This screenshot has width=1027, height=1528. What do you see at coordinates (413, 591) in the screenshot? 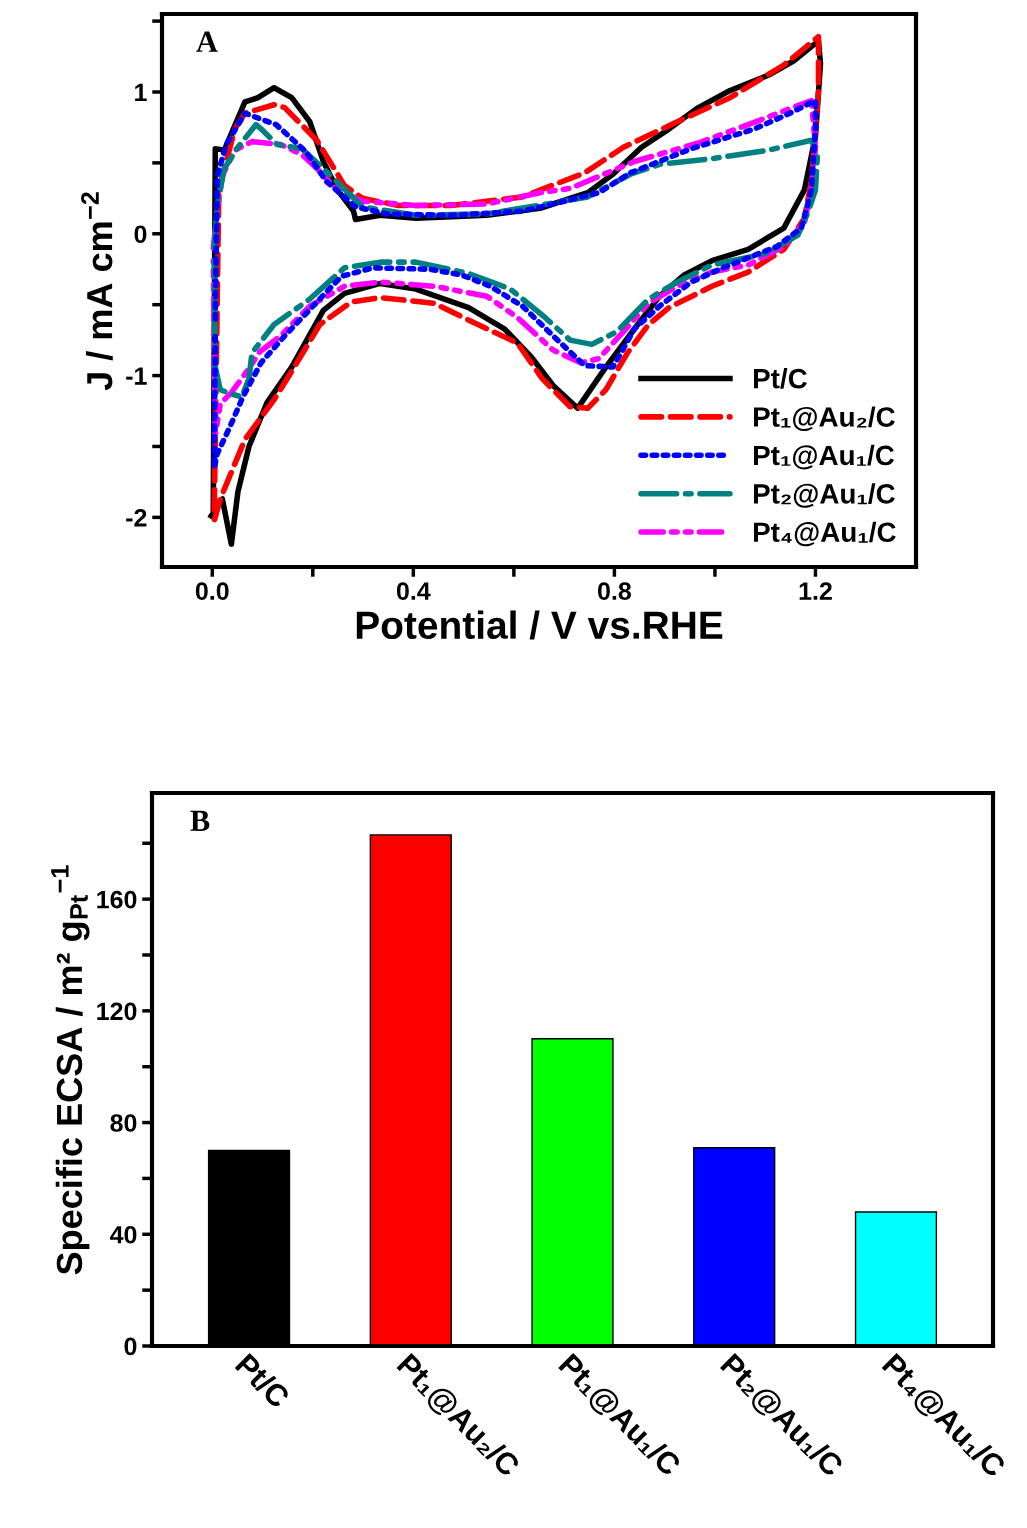
I see `x-tick-label: 0.4` at bounding box center [413, 591].